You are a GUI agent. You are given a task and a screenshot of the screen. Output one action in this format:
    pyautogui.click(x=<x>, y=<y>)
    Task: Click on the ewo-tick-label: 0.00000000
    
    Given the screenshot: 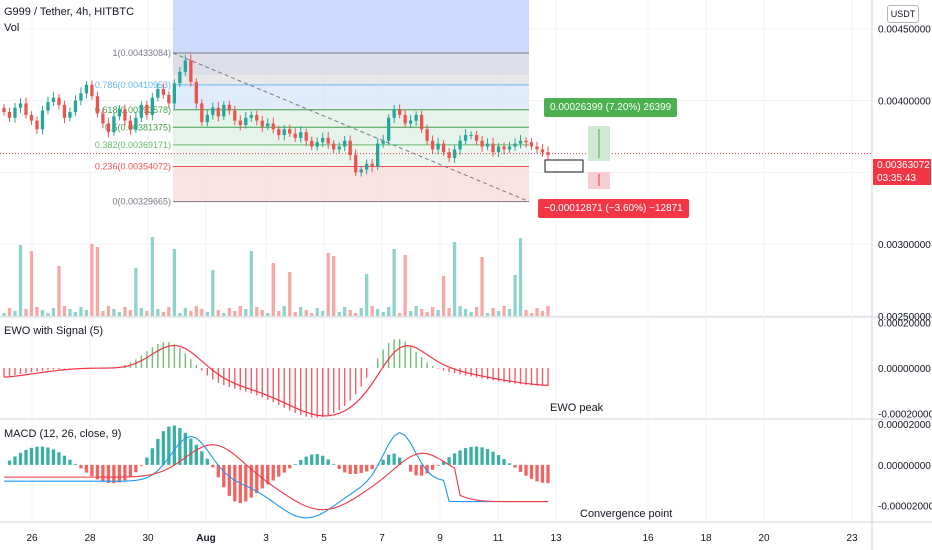 What is the action you would take?
    pyautogui.click(x=904, y=369)
    